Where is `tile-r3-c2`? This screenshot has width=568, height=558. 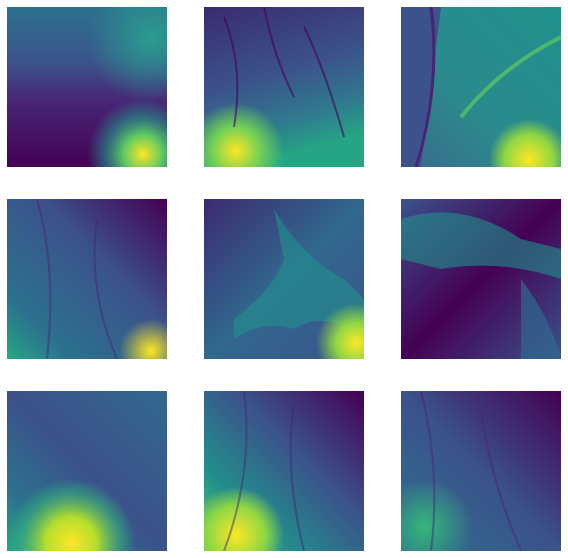 tile-r3-c2 is located at coordinates (284, 471).